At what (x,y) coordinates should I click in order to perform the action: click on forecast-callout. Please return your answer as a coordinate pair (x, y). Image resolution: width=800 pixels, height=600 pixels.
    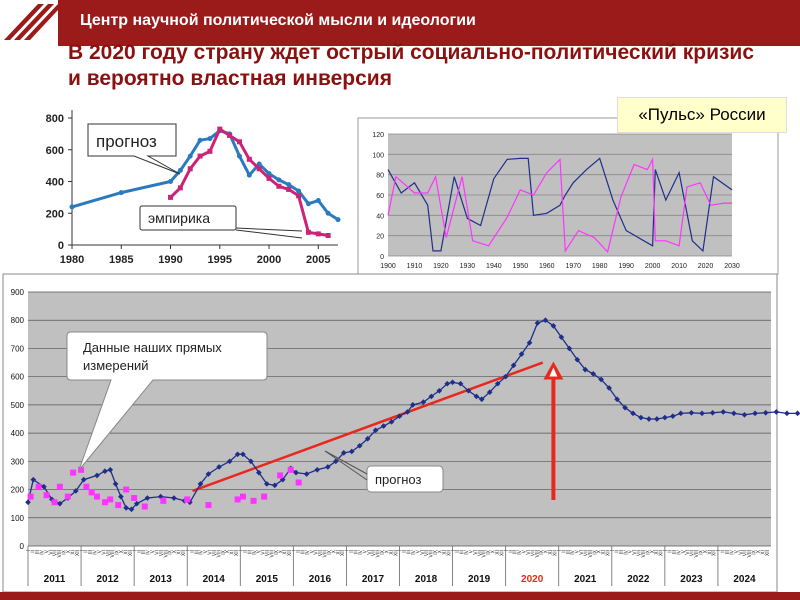
    Looking at the image, I should click on (134, 149).